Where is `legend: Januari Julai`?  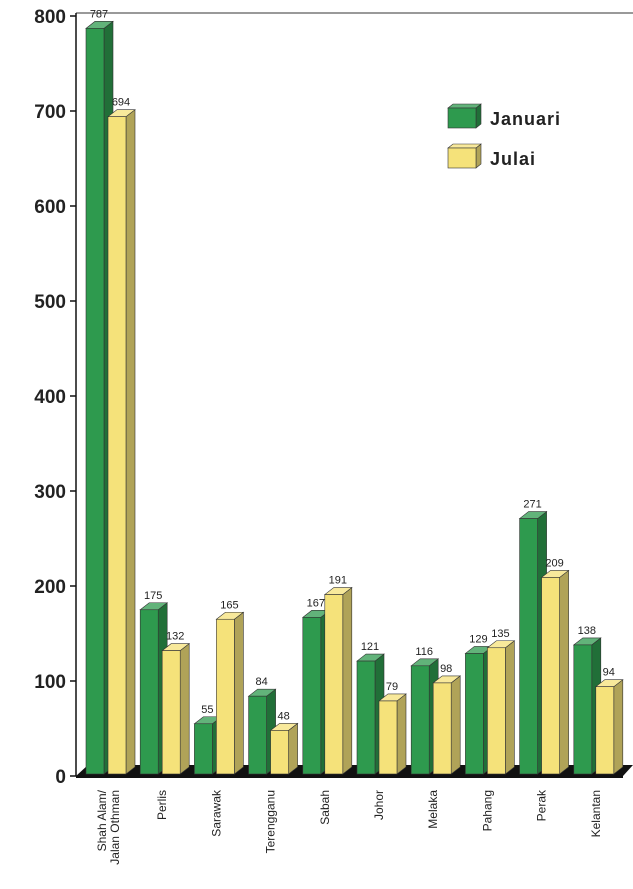 legend: Januari Julai is located at coordinates (504, 136).